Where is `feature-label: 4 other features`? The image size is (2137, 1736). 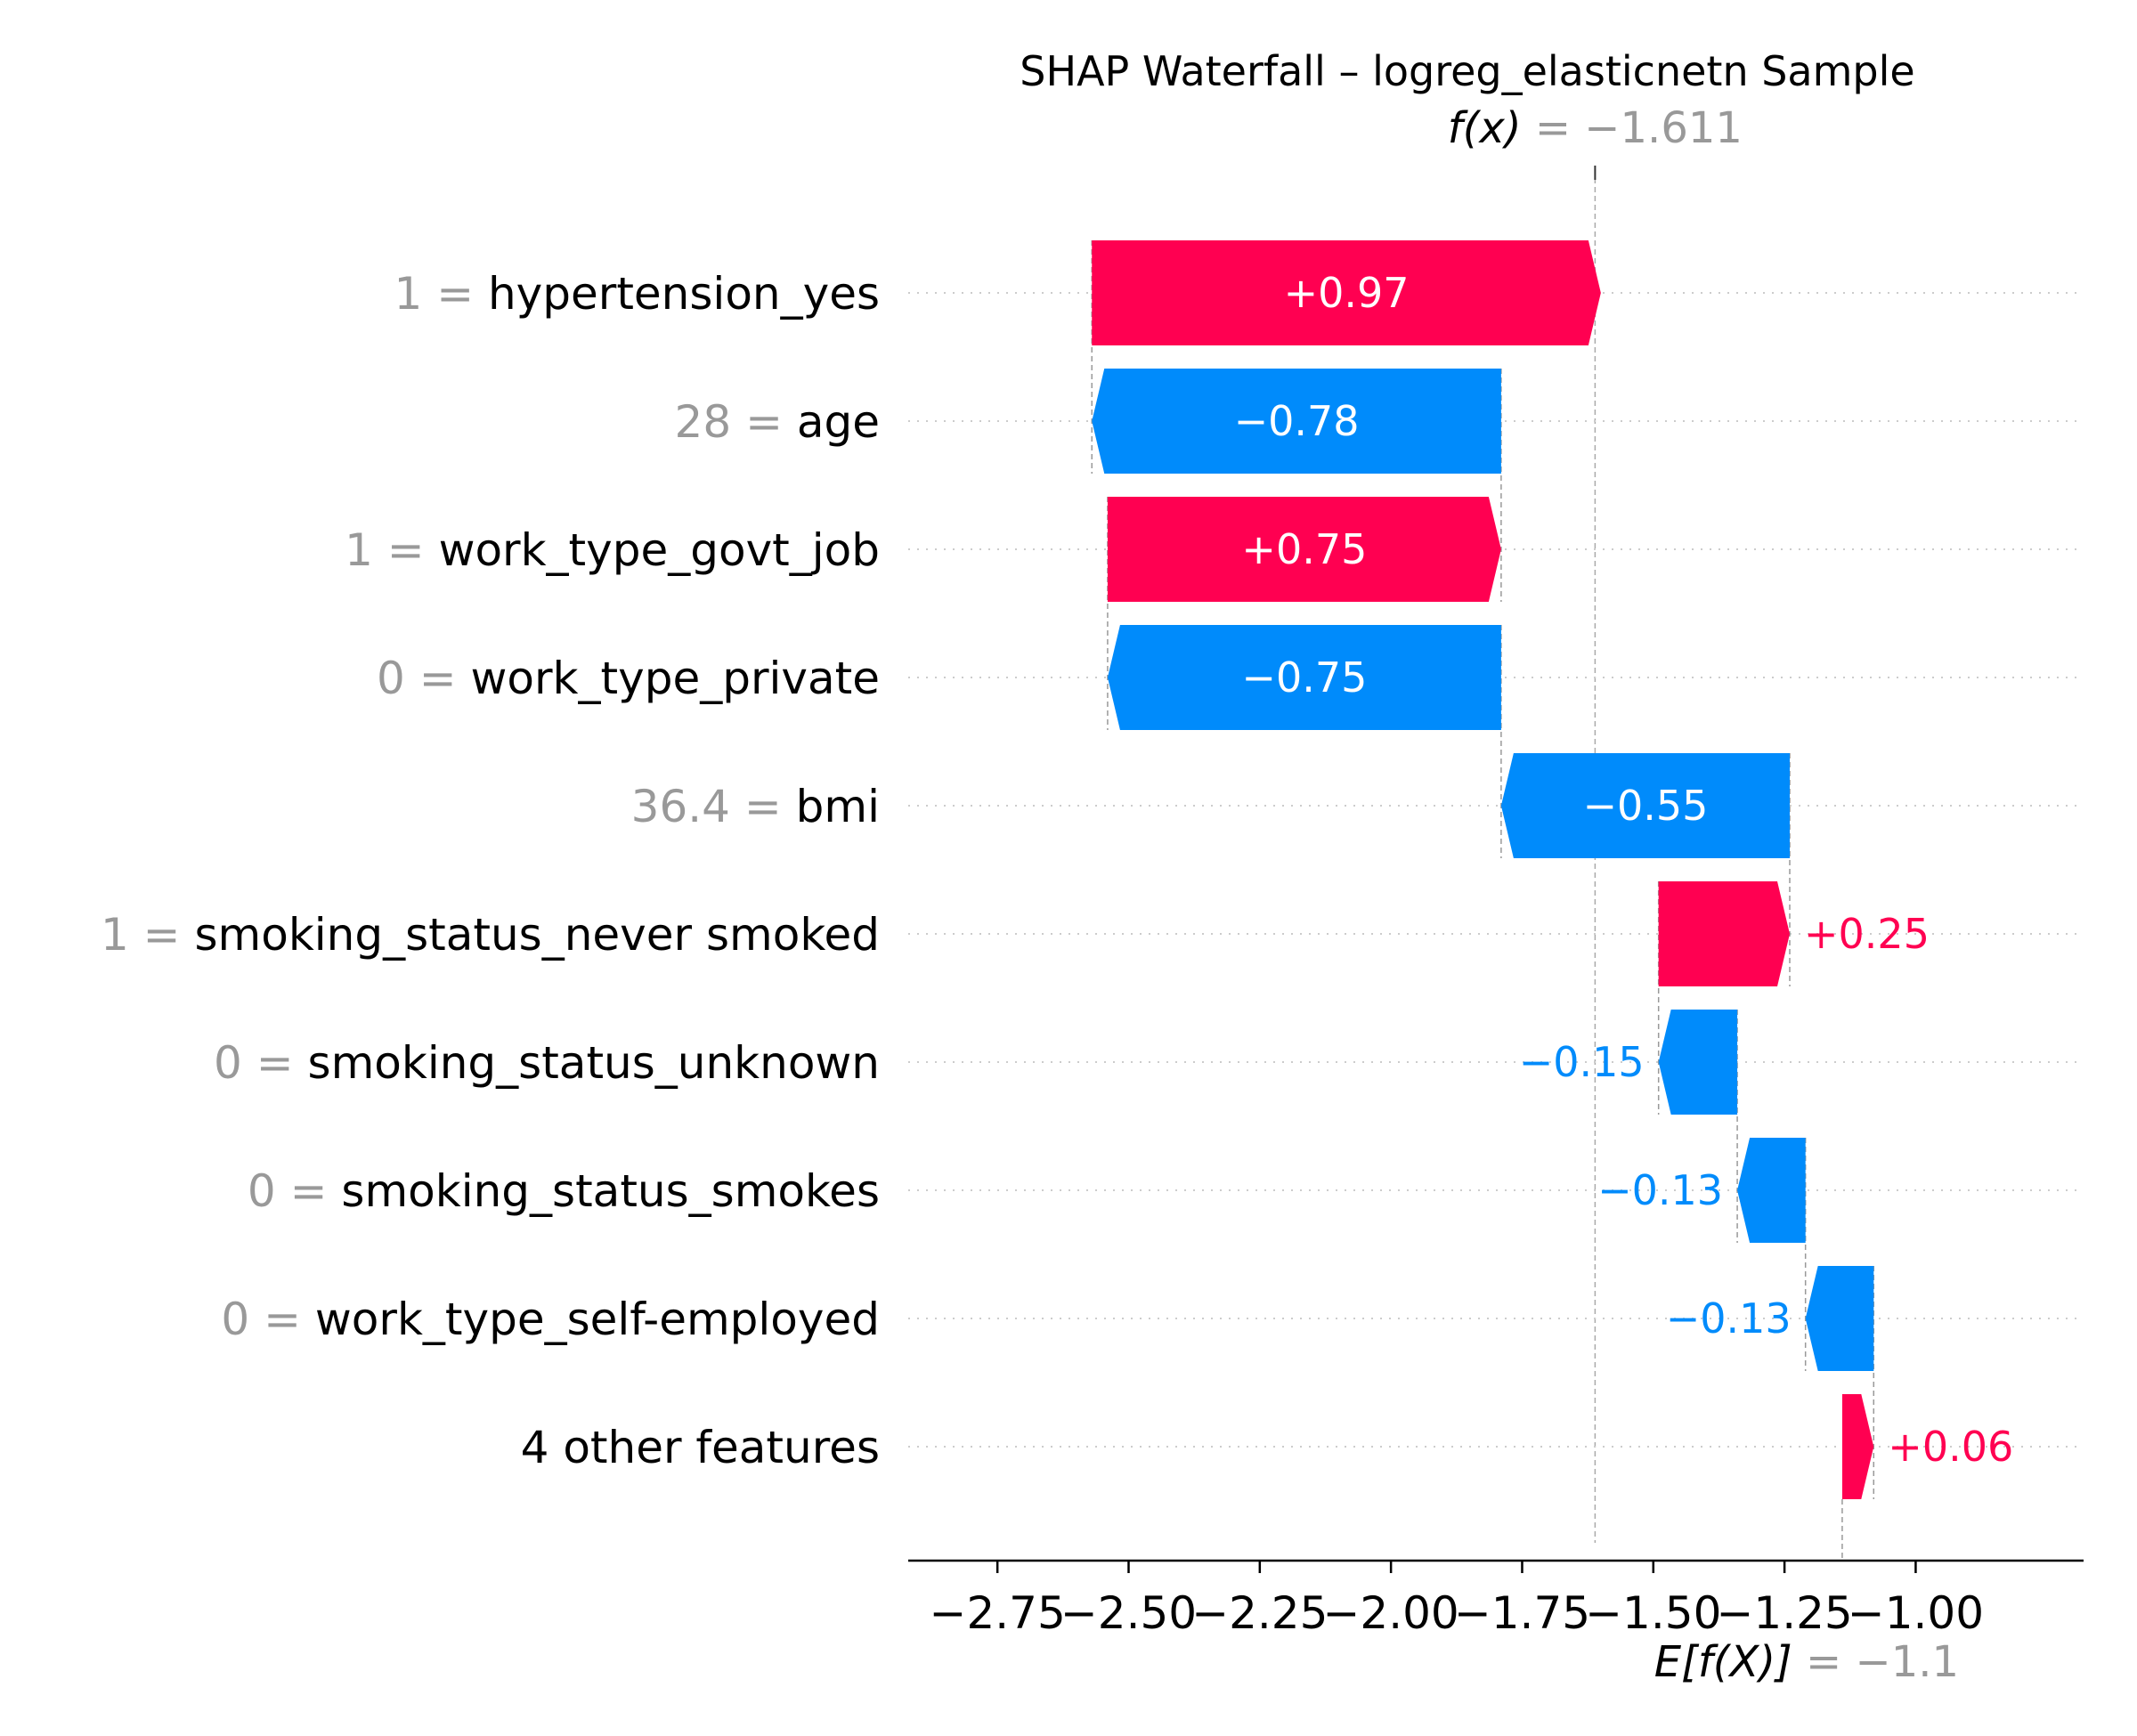
feature-label: 4 other features is located at coordinates (700, 1447).